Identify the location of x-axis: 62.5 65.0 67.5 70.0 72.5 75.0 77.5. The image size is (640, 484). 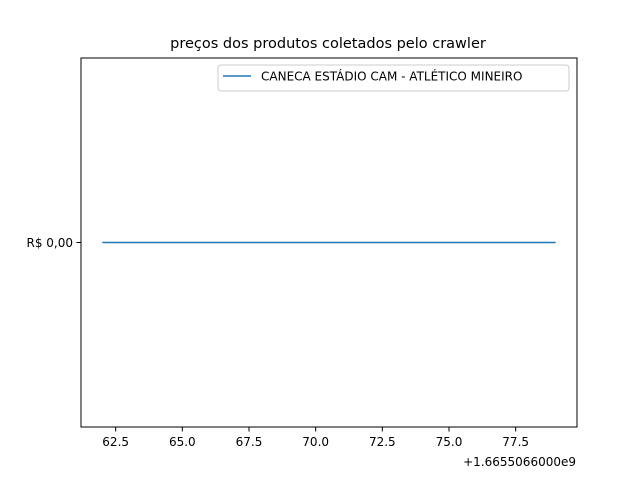
(315, 438).